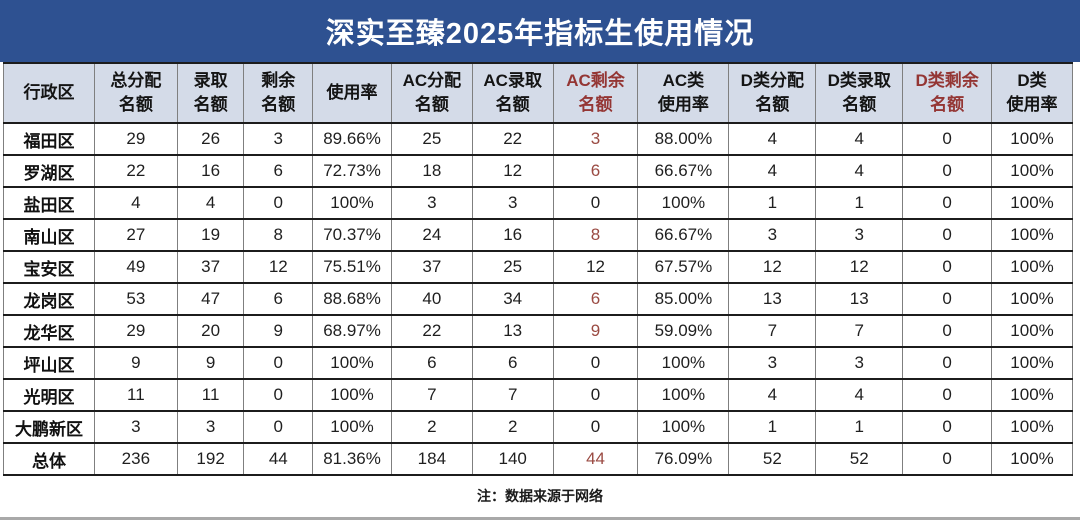  Describe the element at coordinates (512, 299) in the screenshot. I see `value-cell: 34` at that location.